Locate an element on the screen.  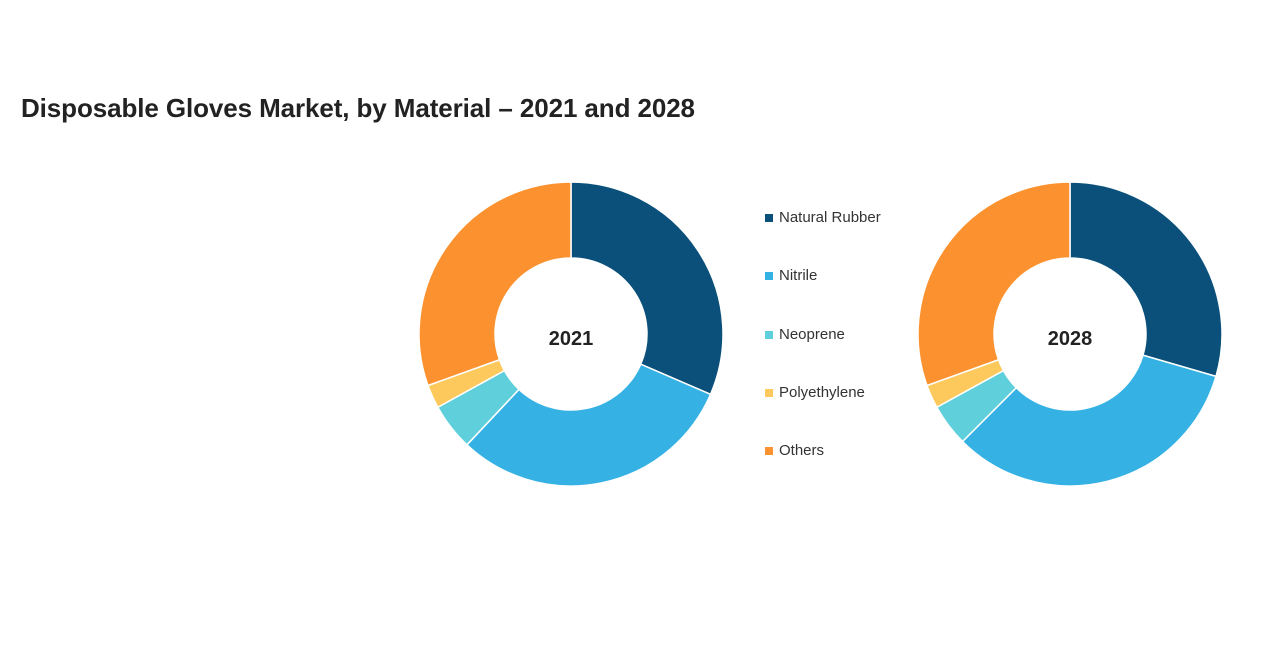
legend-item-others: Others is located at coordinates (823, 471).